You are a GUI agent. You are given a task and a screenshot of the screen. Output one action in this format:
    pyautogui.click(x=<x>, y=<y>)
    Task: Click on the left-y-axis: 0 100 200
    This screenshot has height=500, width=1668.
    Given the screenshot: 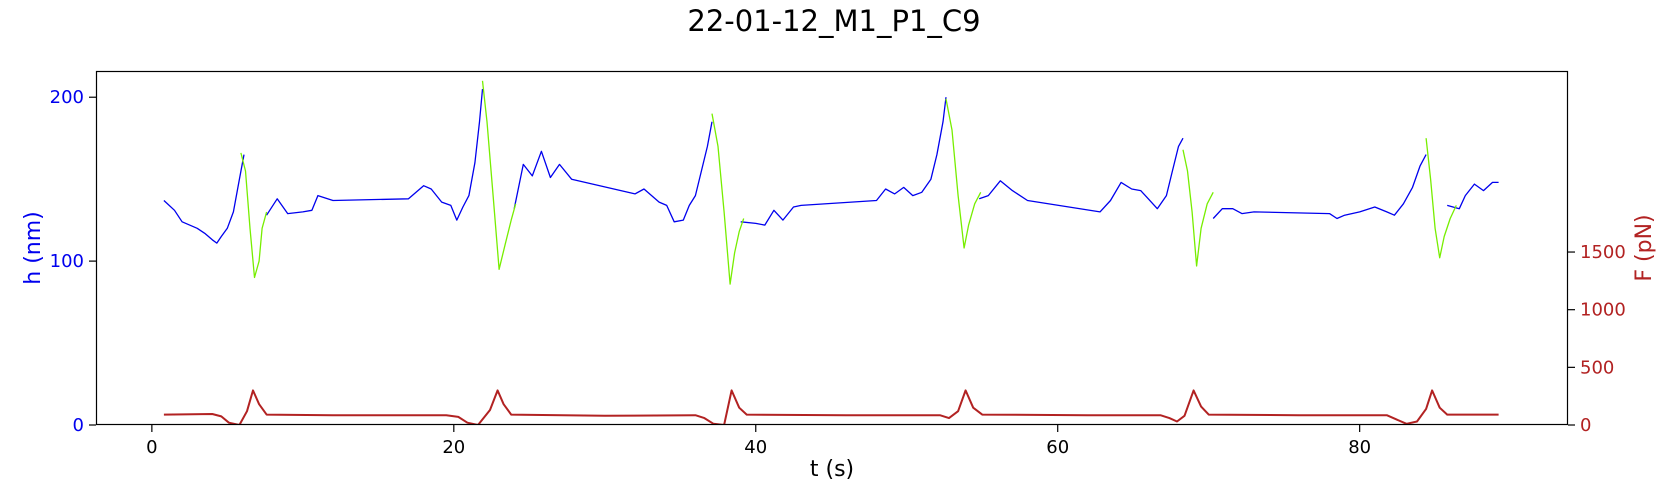 What is the action you would take?
    pyautogui.click(x=73, y=261)
    